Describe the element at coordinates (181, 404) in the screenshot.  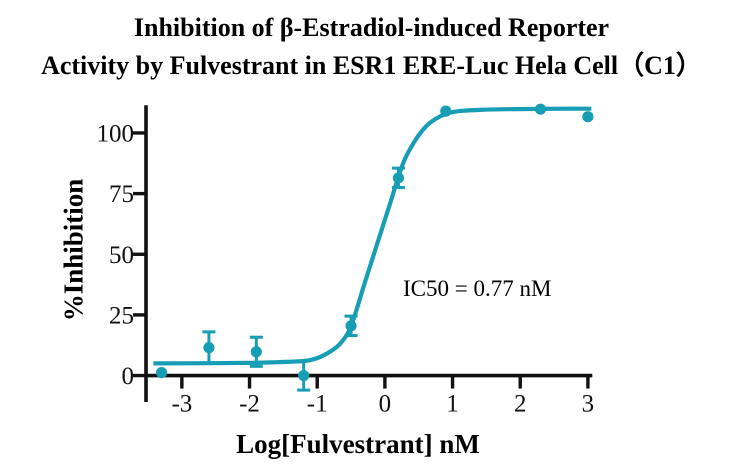
I see `x-tick-label: -3` at that location.